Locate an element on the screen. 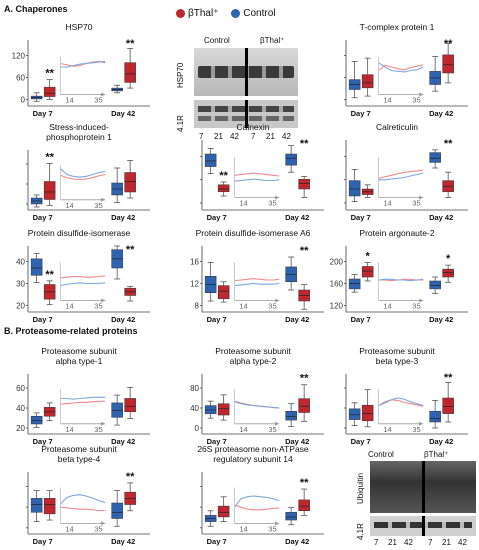 The height and width of the screenshot is (550, 479). blot-lane-6: 42 is located at coordinates (286, 136).